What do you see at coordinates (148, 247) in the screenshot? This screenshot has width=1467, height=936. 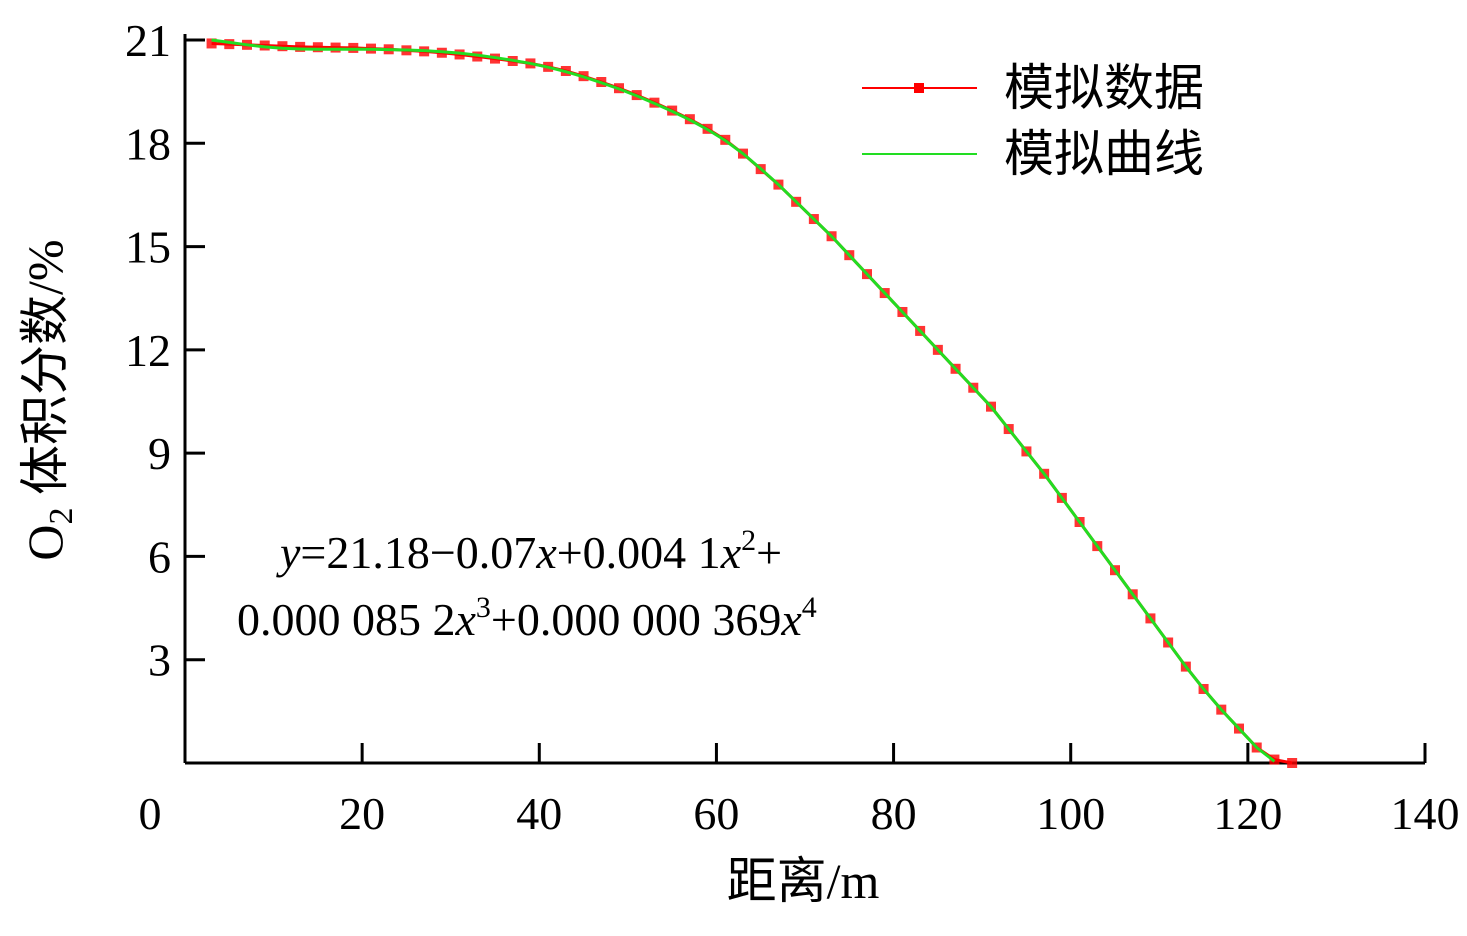 I see `y-tick-label: 15` at bounding box center [148, 247].